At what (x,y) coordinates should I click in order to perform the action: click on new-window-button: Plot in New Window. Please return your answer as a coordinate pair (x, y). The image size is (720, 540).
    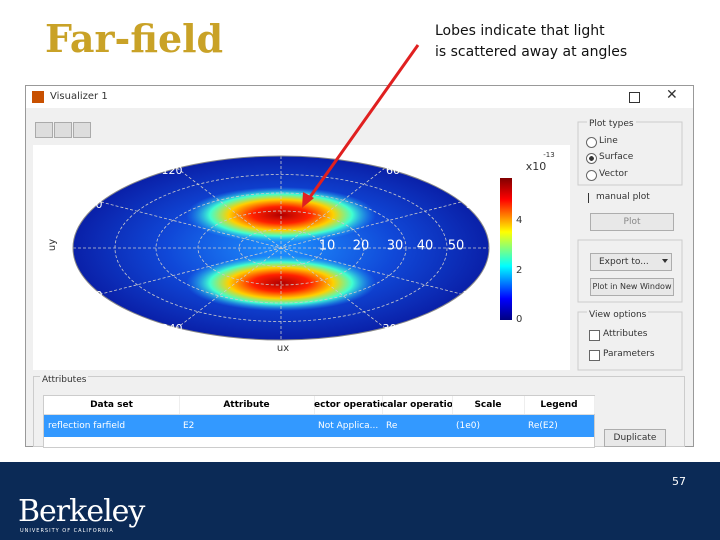
    Looking at the image, I should click on (632, 287).